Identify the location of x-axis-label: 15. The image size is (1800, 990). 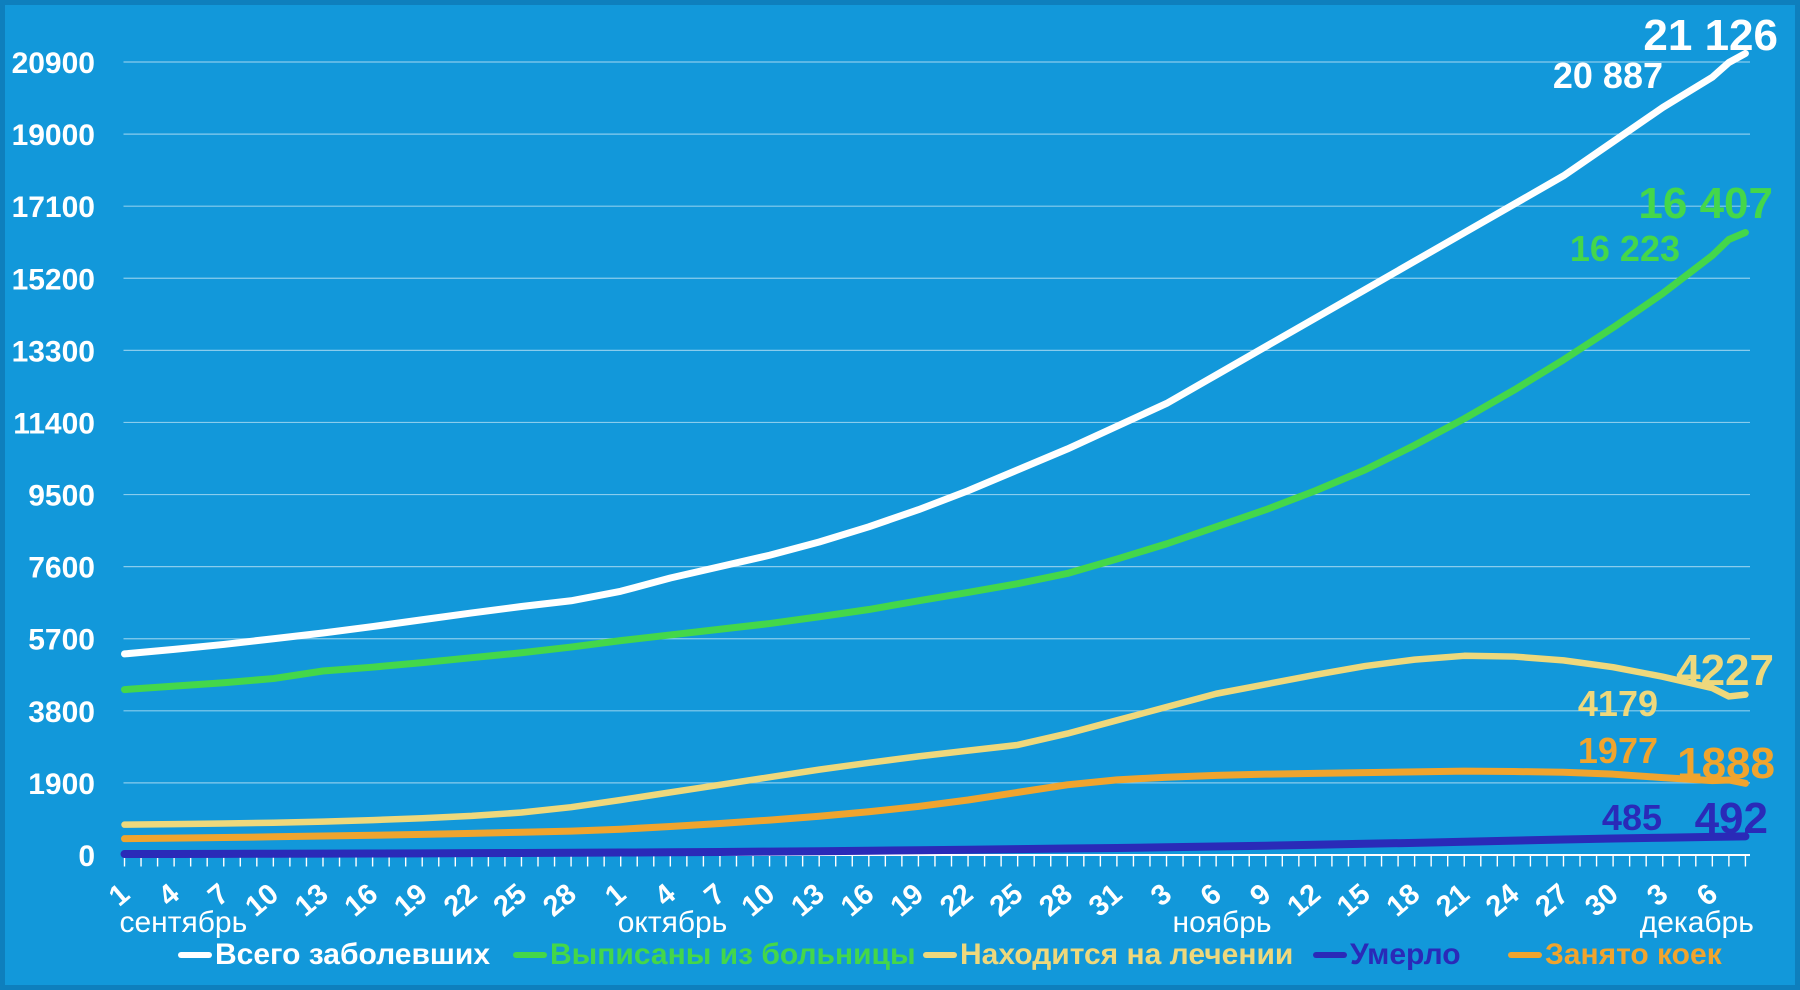
(1353, 900).